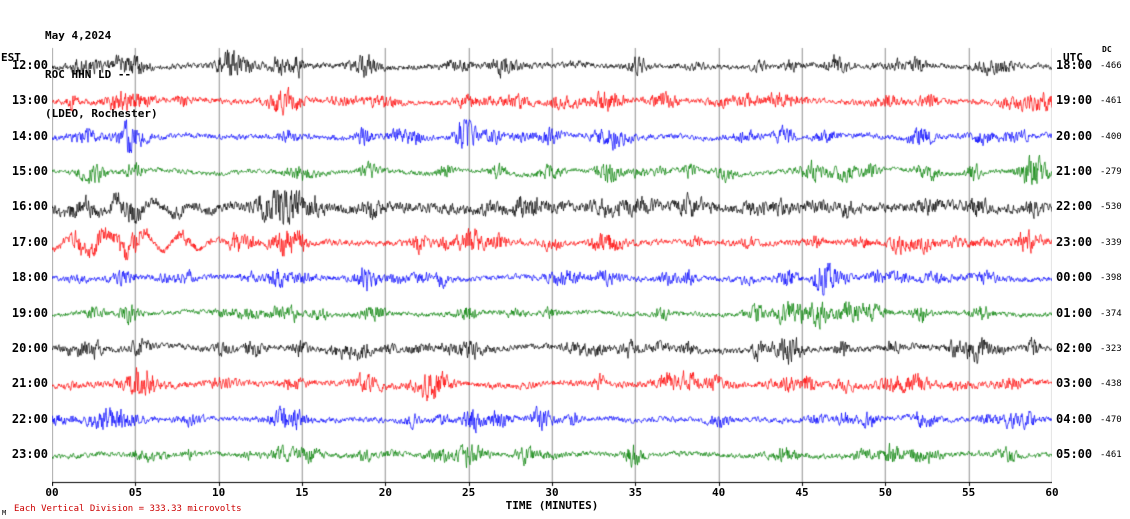  What do you see at coordinates (1074, 418) in the screenshot?
I see `utc-time-label: 04:00` at bounding box center [1074, 418].